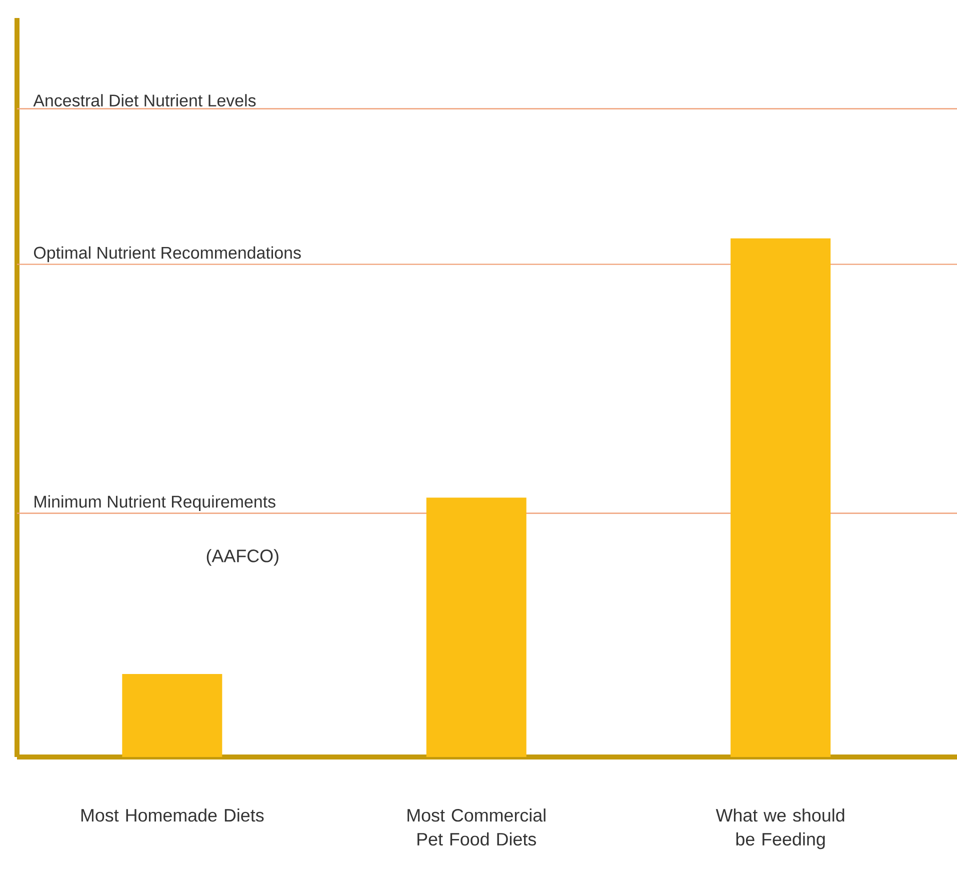  What do you see at coordinates (144, 100) in the screenshot?
I see `ref-line-label: Ancestral Diet Nutrient Levels` at bounding box center [144, 100].